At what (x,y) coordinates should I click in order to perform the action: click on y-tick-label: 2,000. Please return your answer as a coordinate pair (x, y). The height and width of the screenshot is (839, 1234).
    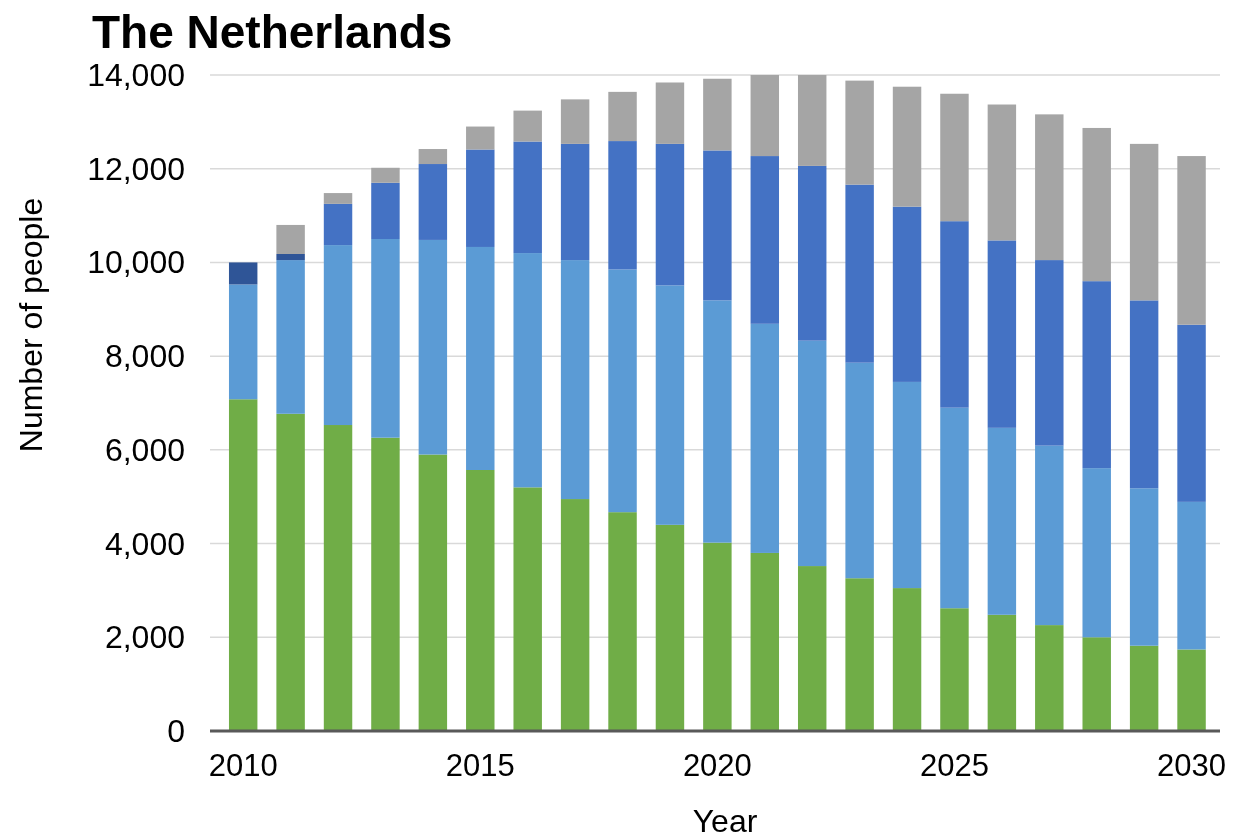
    Looking at the image, I should click on (144, 637).